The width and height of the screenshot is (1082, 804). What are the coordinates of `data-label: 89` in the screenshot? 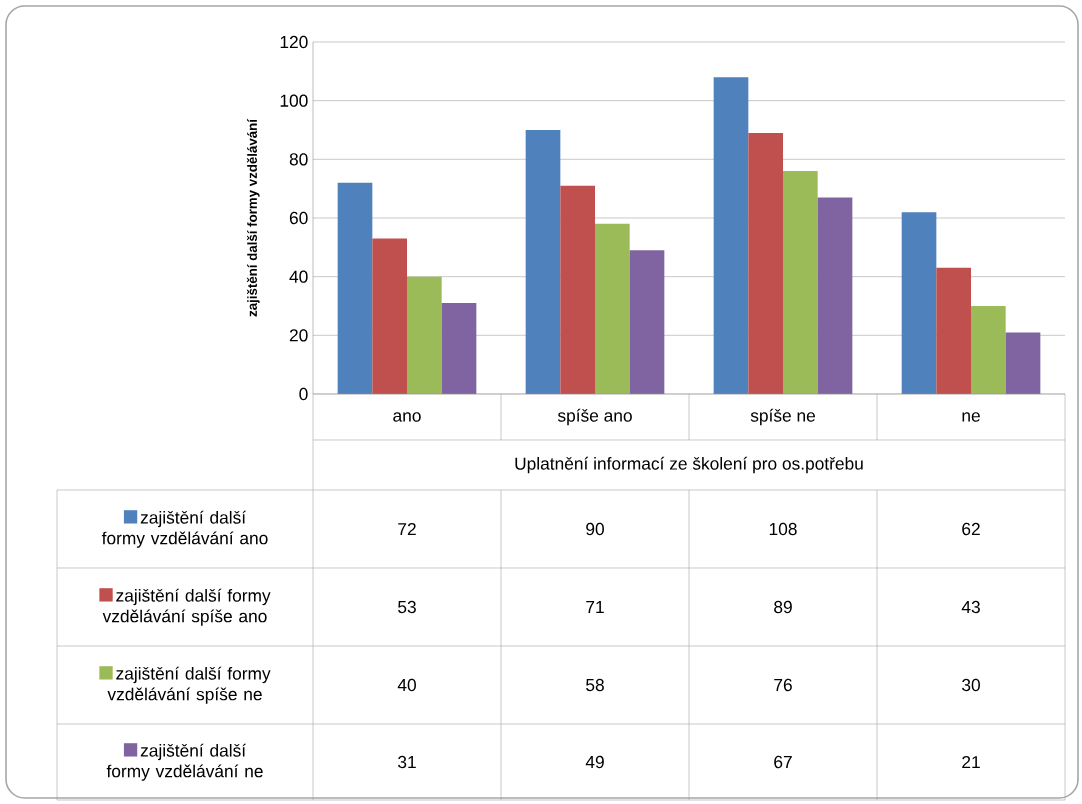 It's located at (783, 607).